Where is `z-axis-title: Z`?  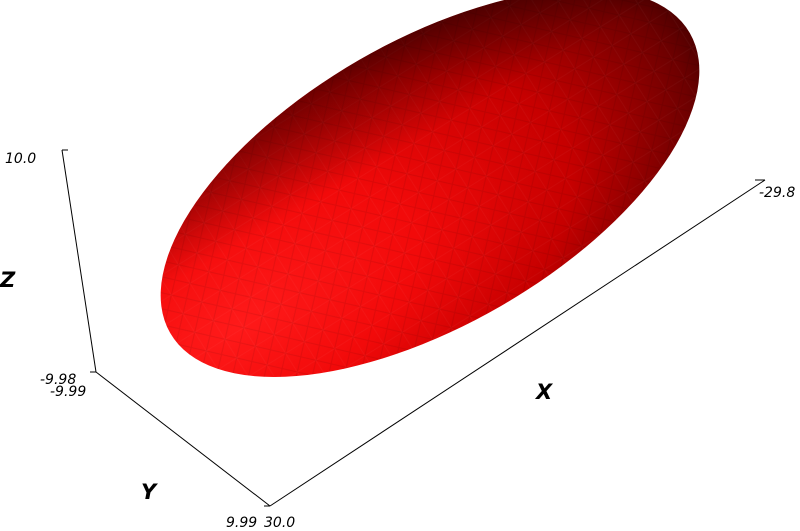 z-axis-title: Z is located at coordinates (8, 280).